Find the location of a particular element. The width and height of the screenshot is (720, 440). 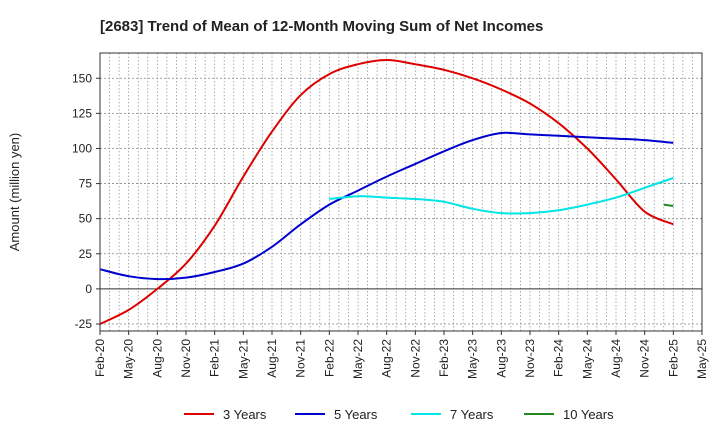

x-tick-label: Feb-25 is located at coordinates (673, 358).